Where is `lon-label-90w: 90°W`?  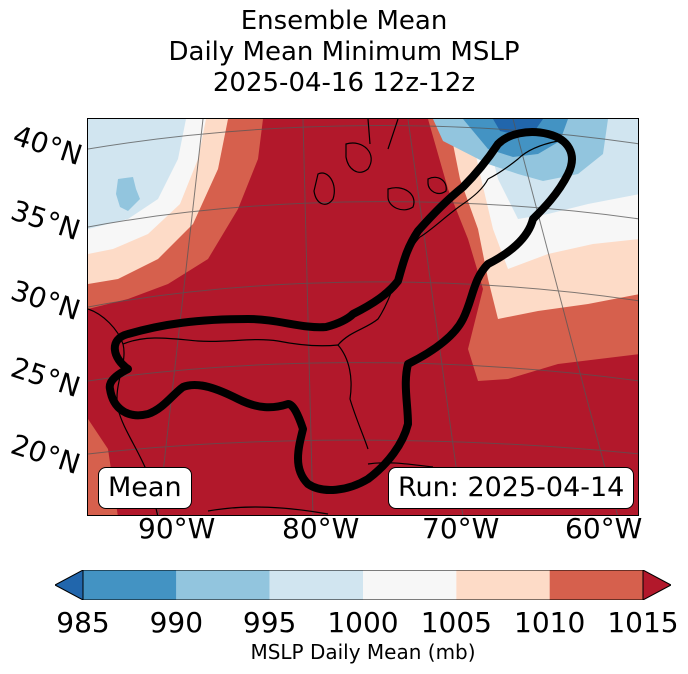
lon-label-90w: 90°W is located at coordinates (177, 528).